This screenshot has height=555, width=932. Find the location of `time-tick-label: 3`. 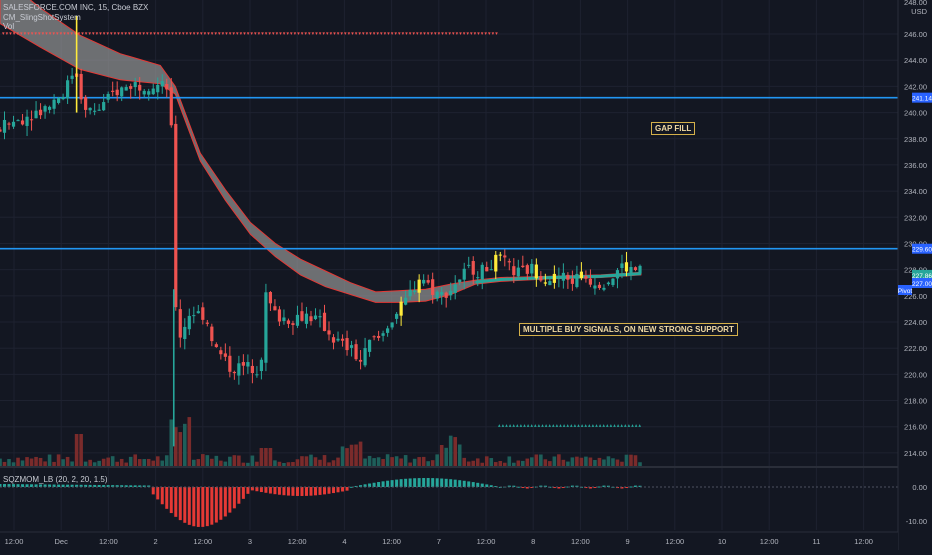

time-tick-label: 3 is located at coordinates (250, 541).